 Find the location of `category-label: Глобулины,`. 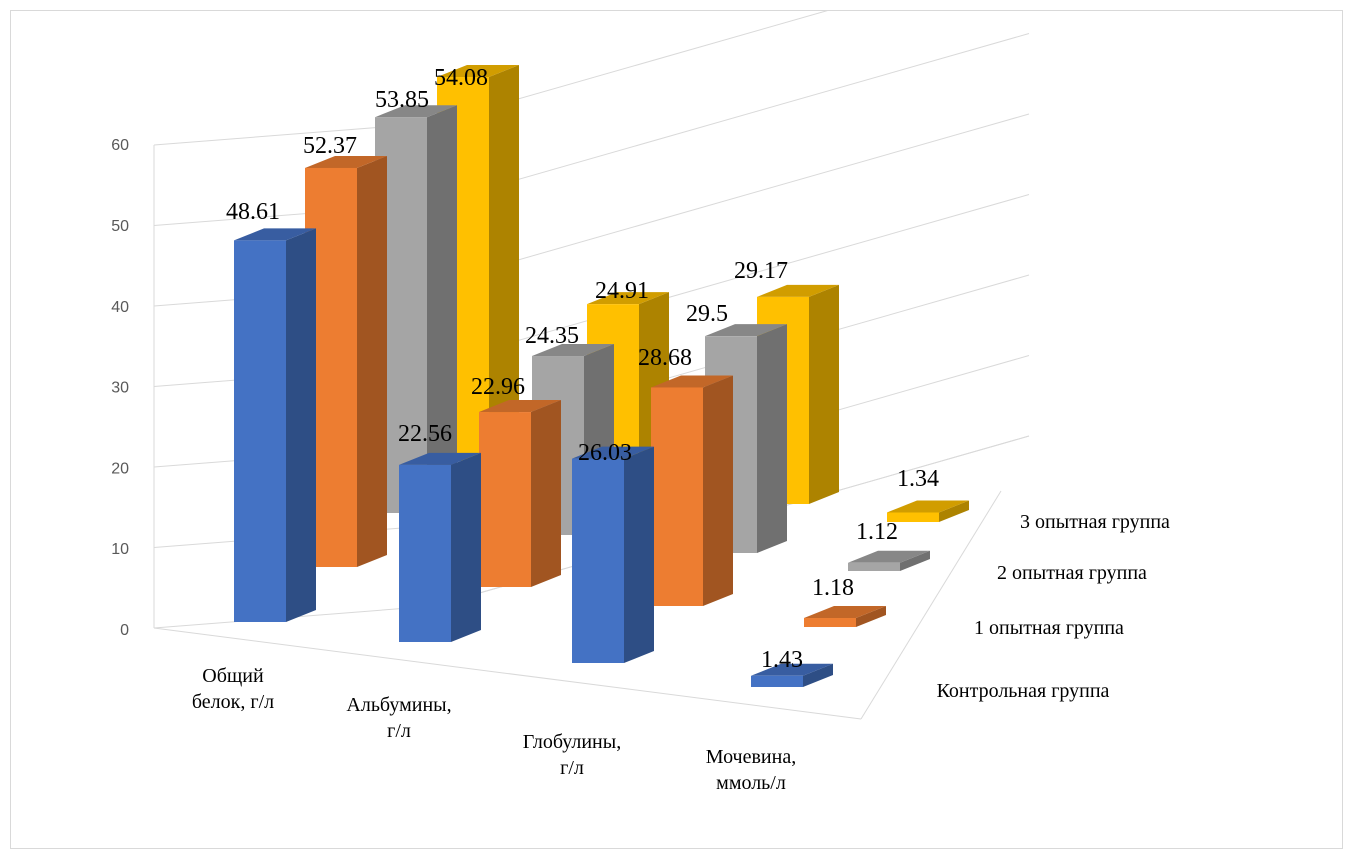

category-label: Глобулины, is located at coordinates (572, 742).